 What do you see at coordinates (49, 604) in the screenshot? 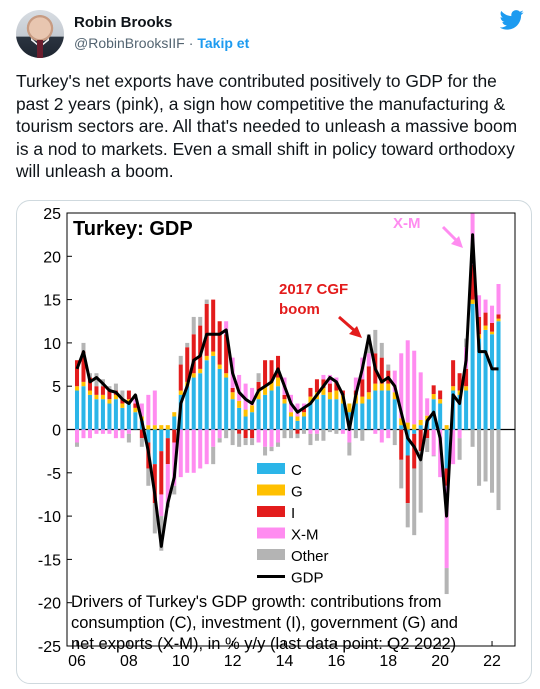
I see `y-tick-label--20: -20` at bounding box center [49, 604].